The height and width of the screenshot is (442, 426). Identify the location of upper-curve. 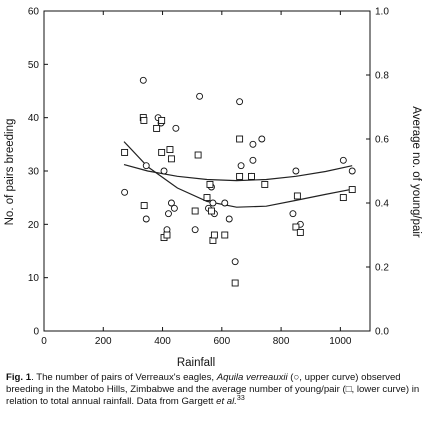
(238, 173).